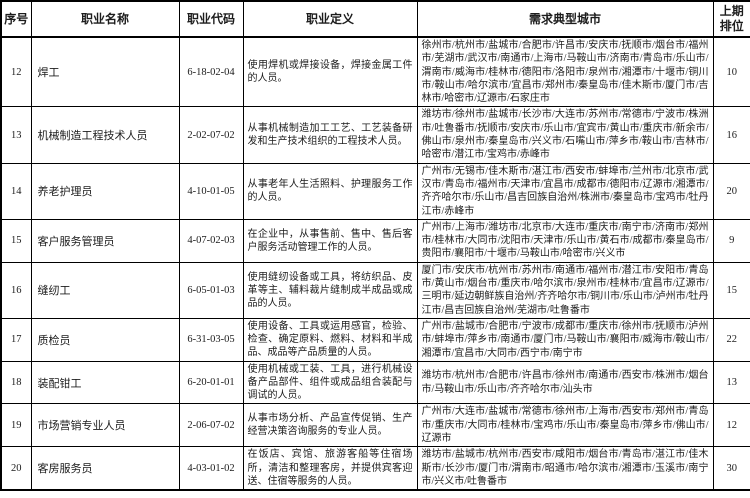  I want to click on cell-previous-rank: 12, so click(731, 425).